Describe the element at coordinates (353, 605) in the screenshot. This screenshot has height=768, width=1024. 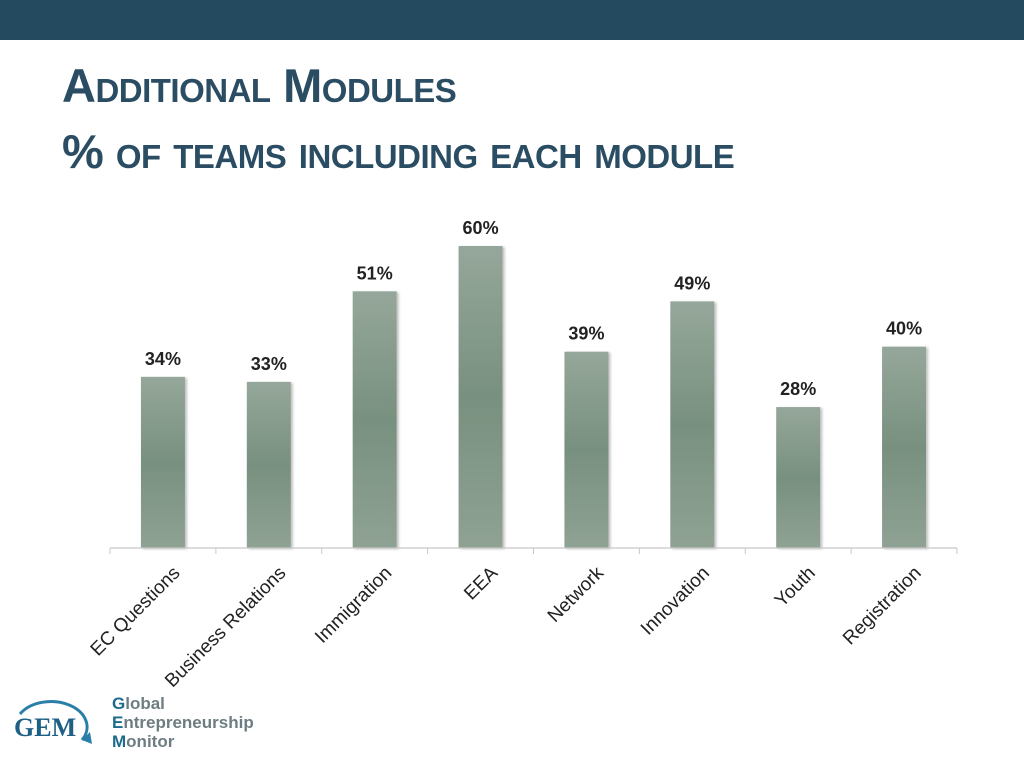
I see `category-label: Immigration` at that location.